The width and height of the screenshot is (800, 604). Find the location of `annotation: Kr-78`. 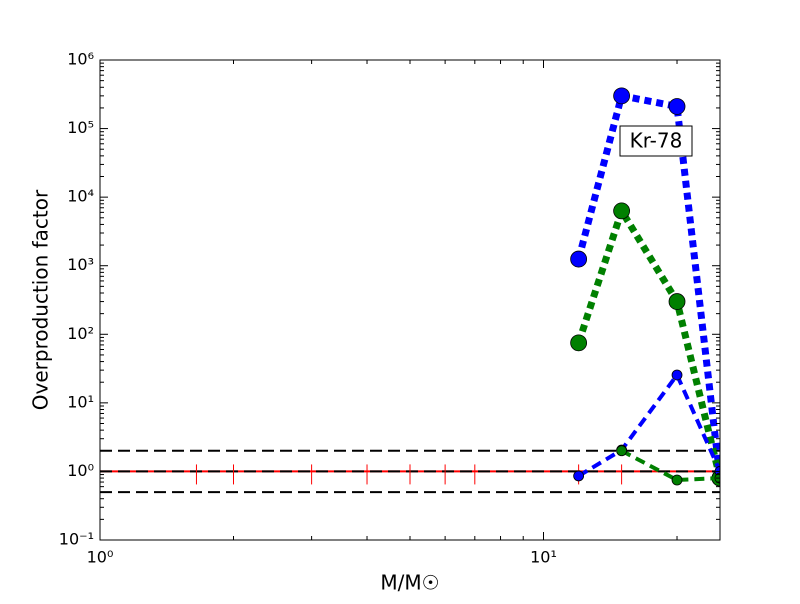

annotation: Kr-78 is located at coordinates (656, 141).